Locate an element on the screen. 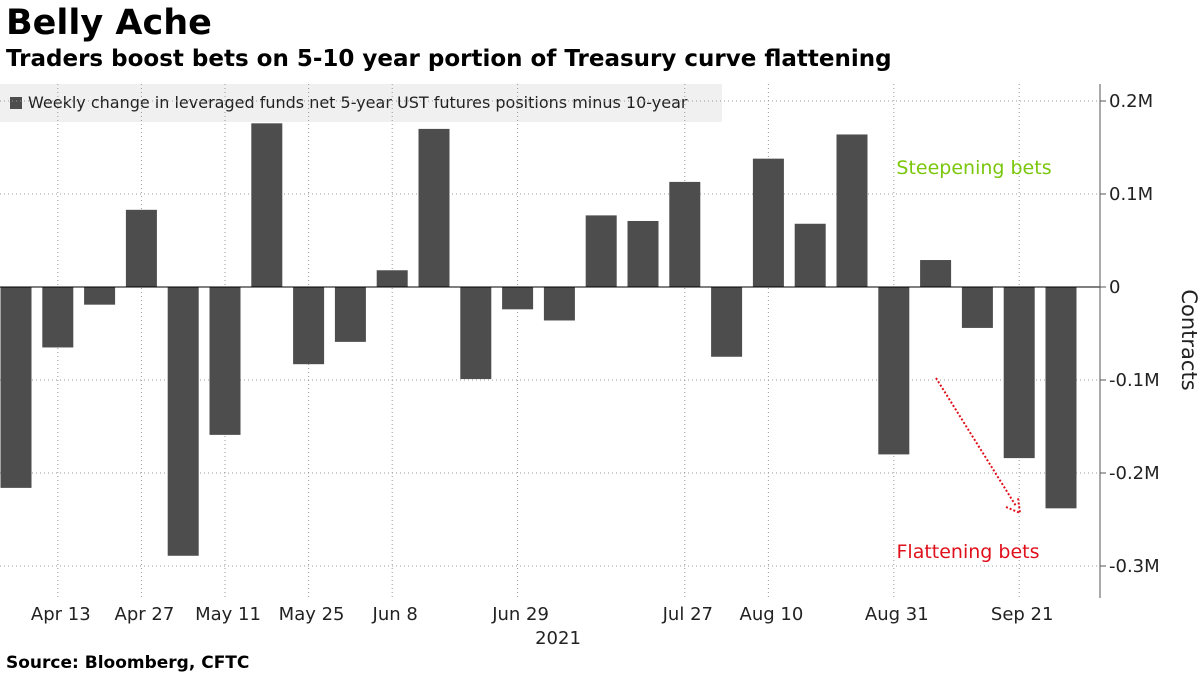 This screenshot has width=1200, height=675. y-axis-title: Contracts is located at coordinates (1188, 339).